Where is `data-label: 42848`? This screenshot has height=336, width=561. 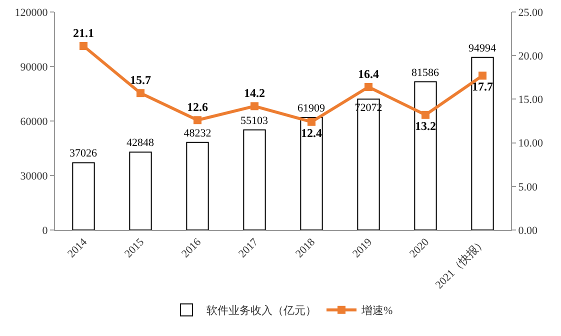
data-label: 42848 is located at coordinates (140, 143).